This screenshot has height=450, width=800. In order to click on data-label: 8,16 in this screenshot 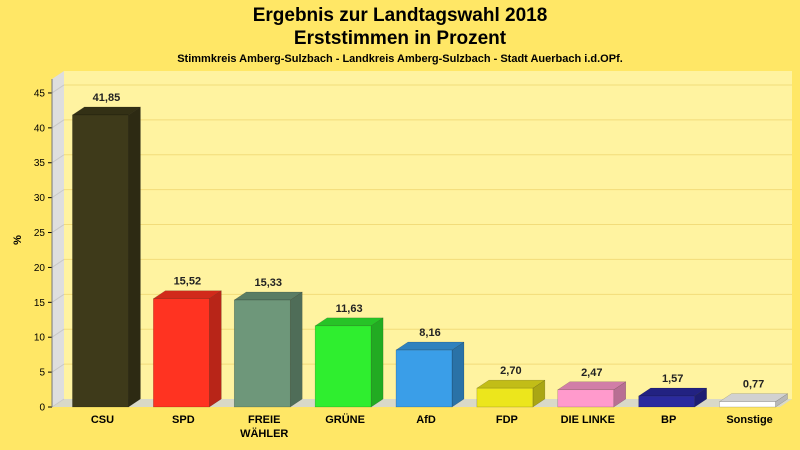, I will do `click(429, 333)`.